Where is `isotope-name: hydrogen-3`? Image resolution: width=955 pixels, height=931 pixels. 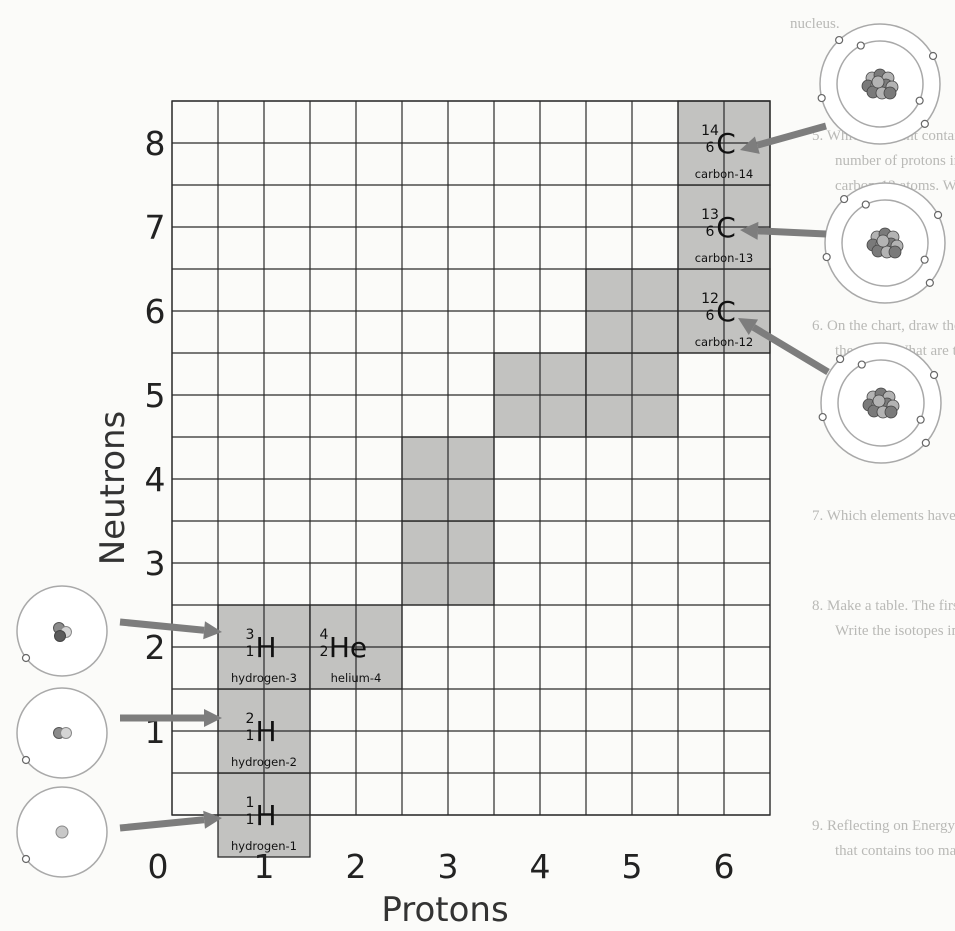 isotope-name: hydrogen-3 is located at coordinates (264, 678).